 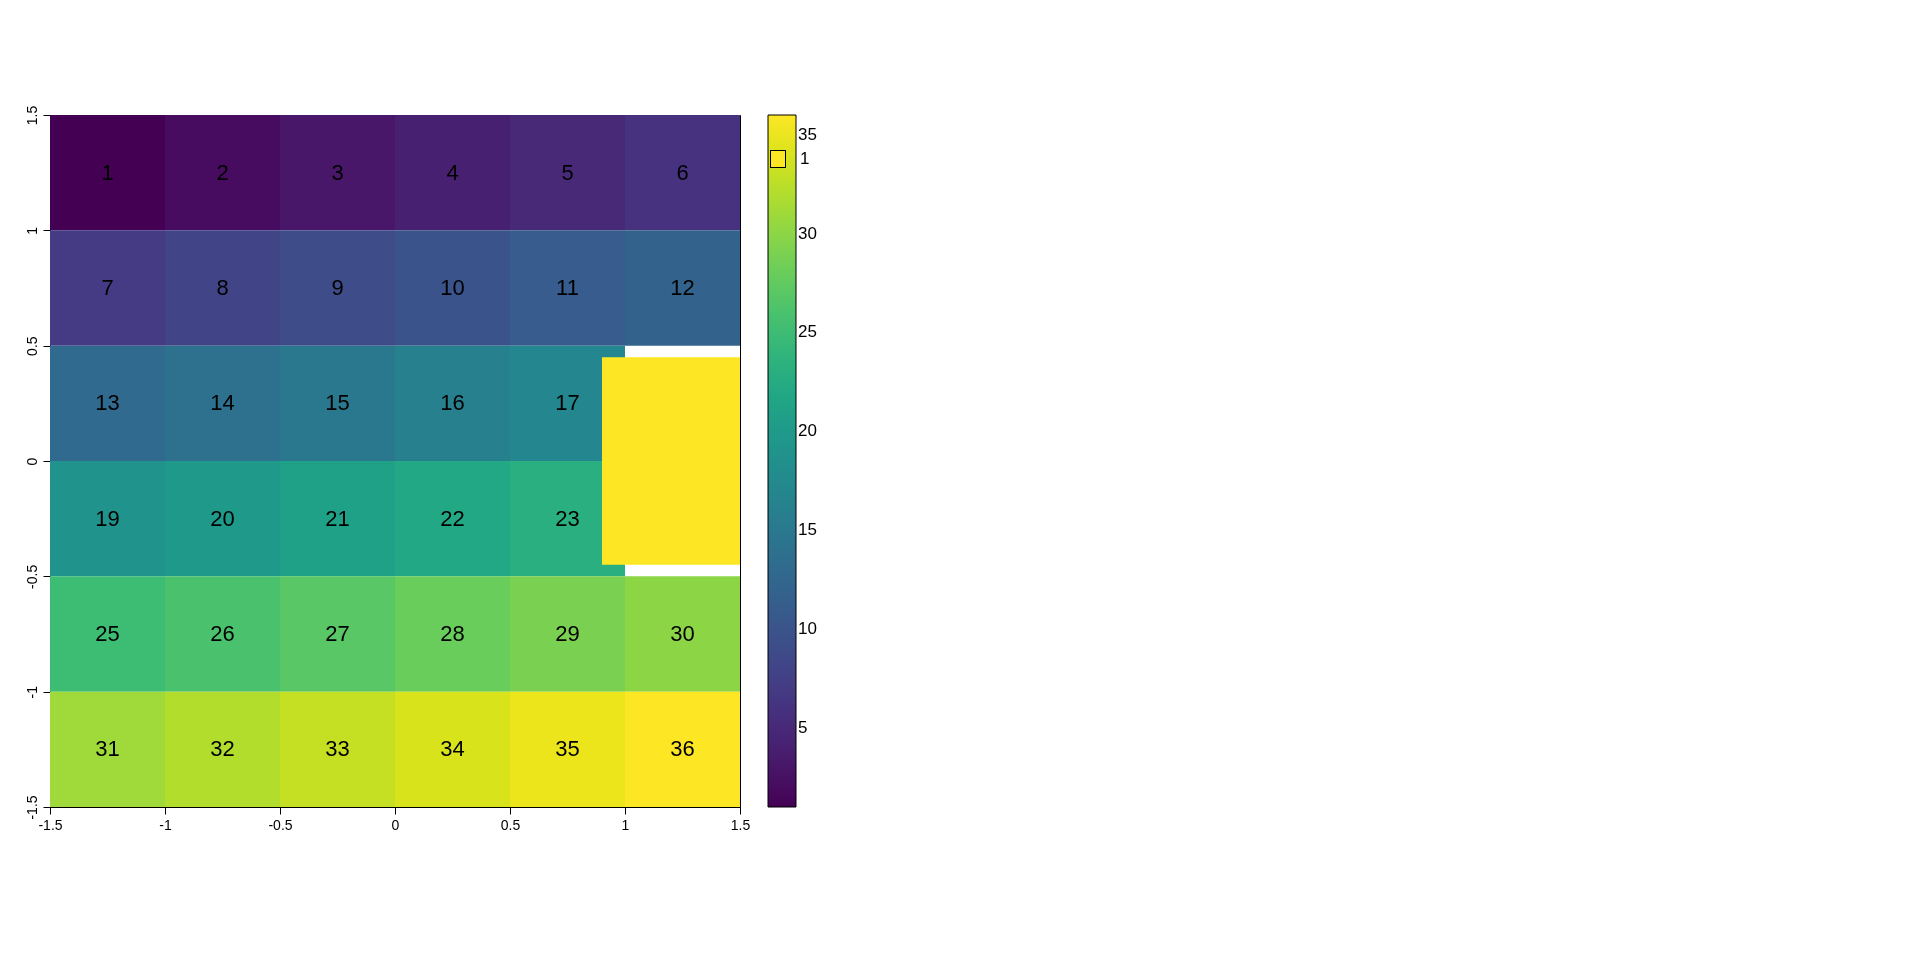 I want to click on data-label: 26, so click(x=222, y=633).